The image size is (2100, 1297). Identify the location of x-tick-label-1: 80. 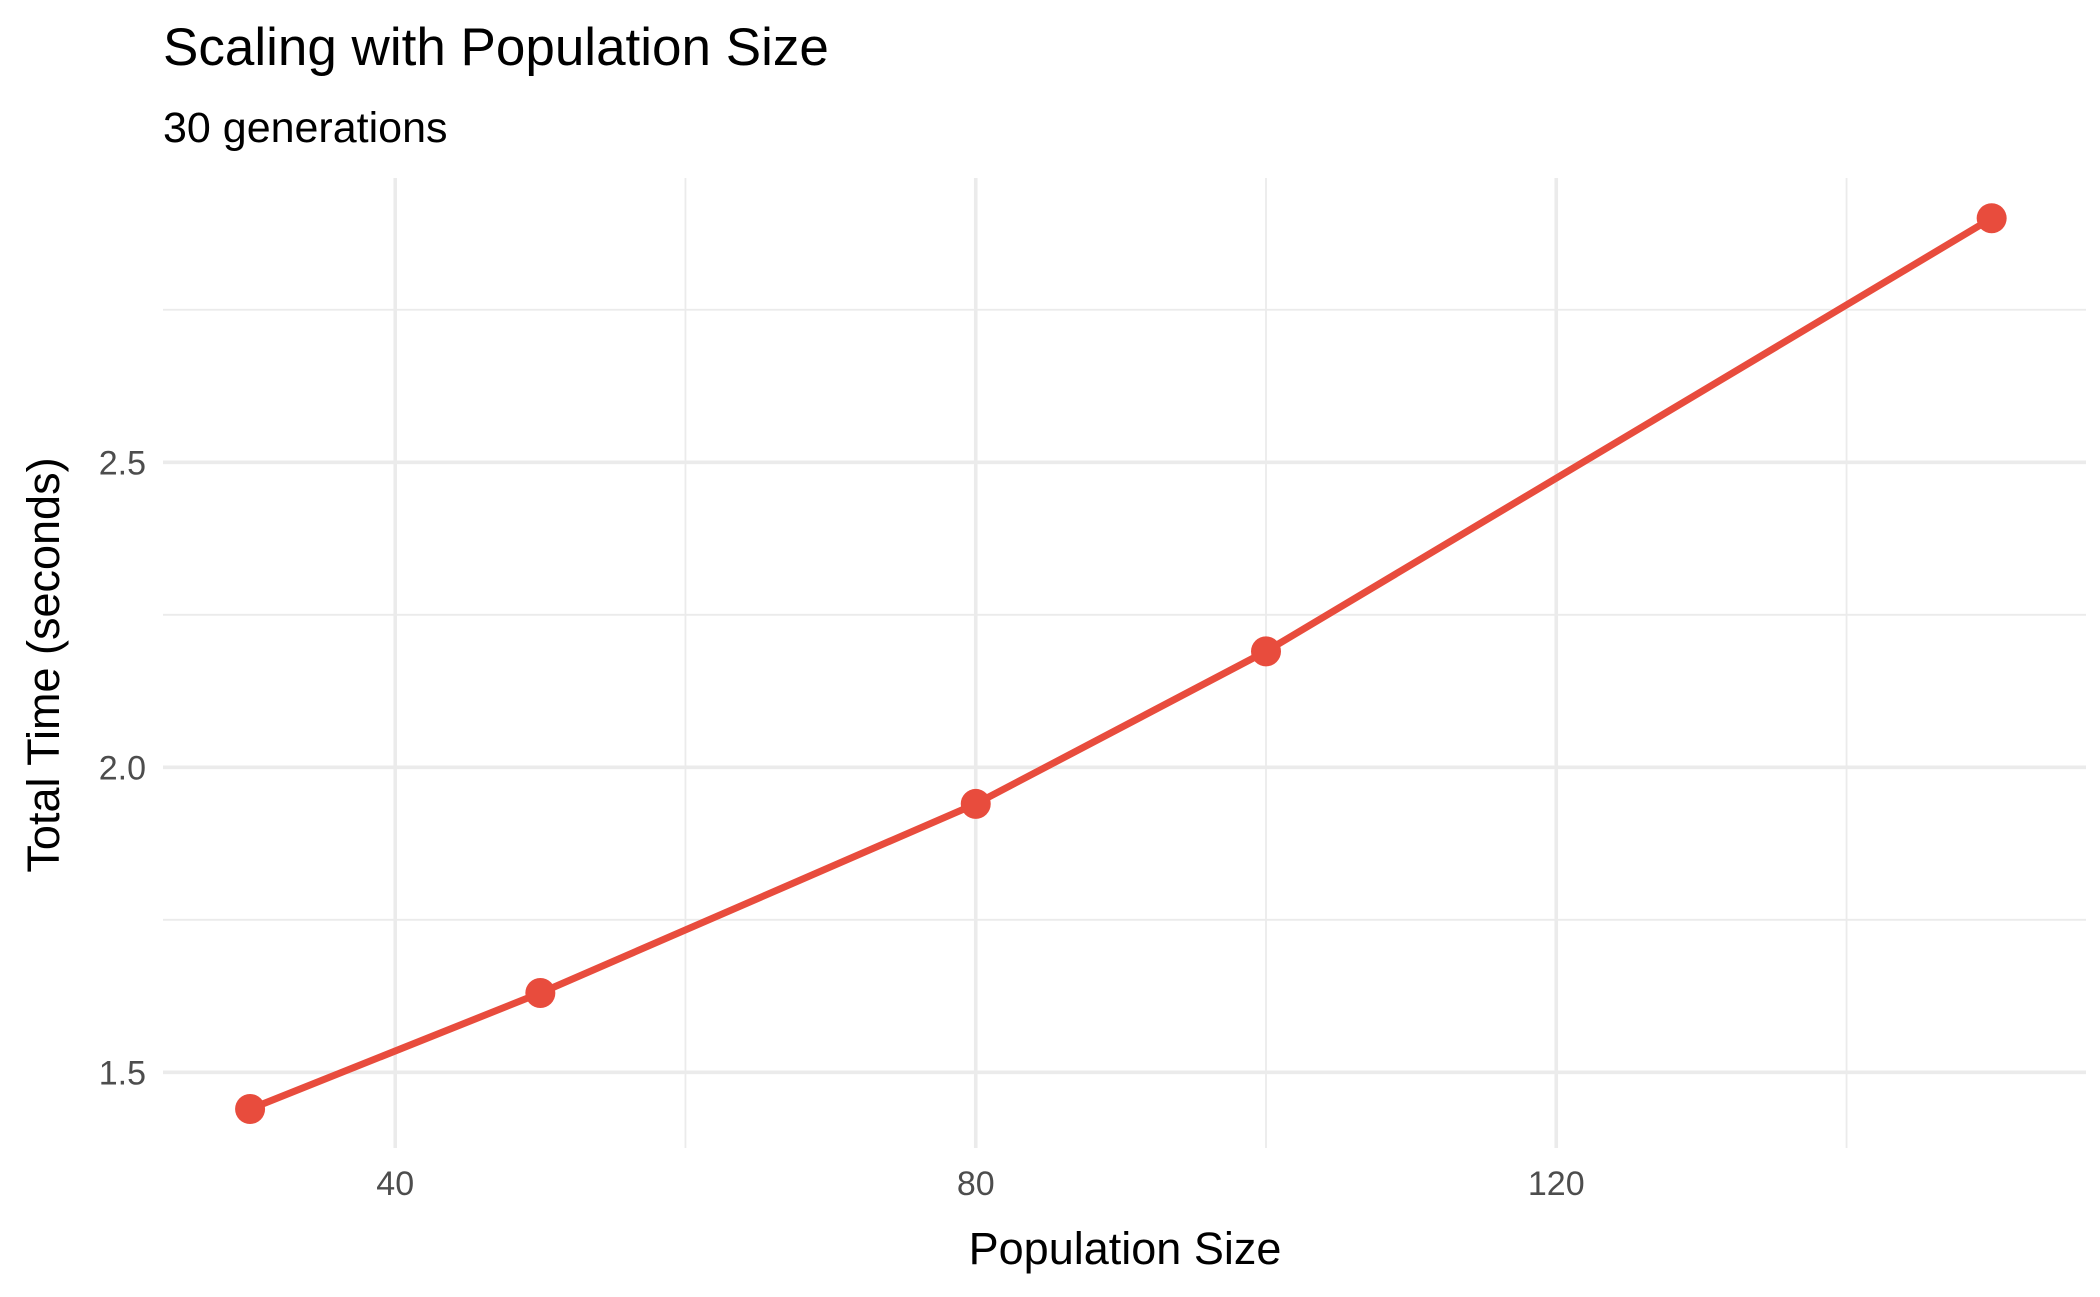
(976, 1184).